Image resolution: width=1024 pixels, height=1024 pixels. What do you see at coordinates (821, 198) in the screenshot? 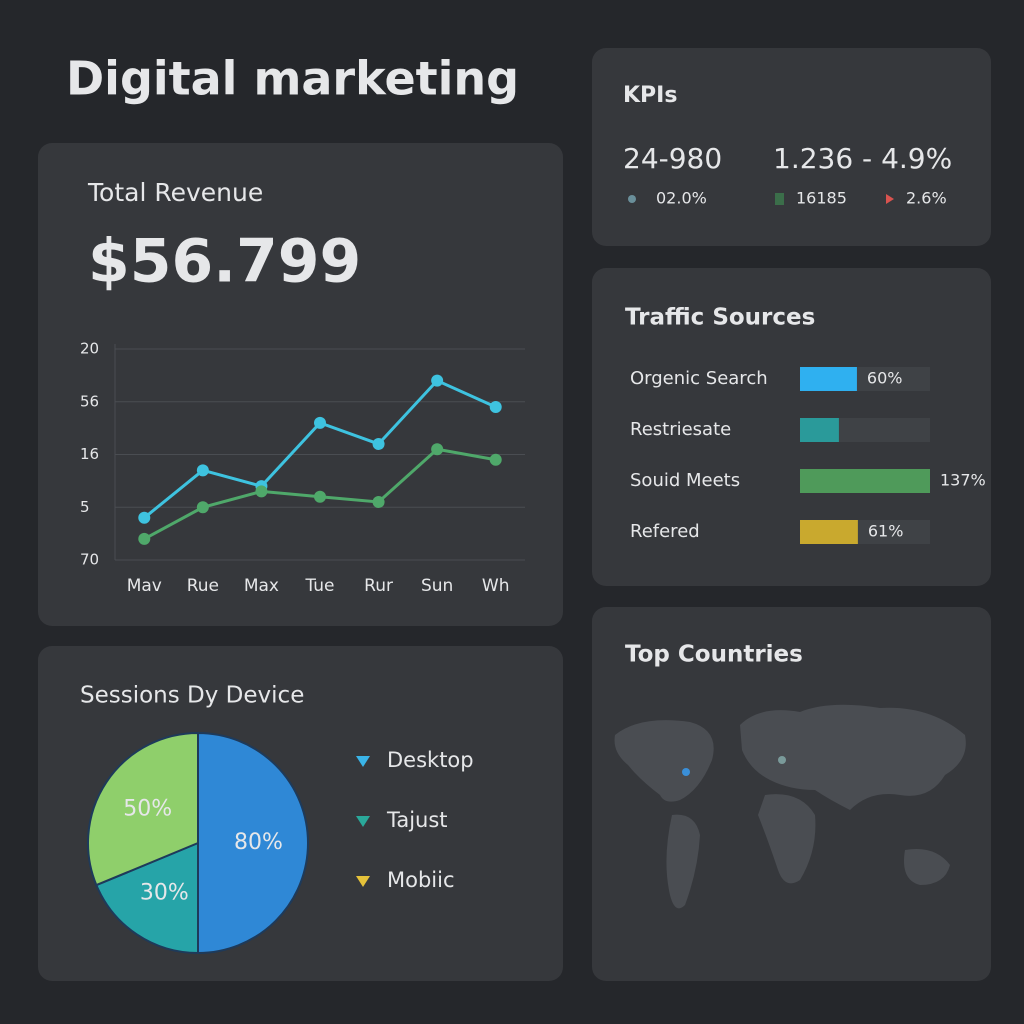
I see `kpi-change: 16185` at bounding box center [821, 198].